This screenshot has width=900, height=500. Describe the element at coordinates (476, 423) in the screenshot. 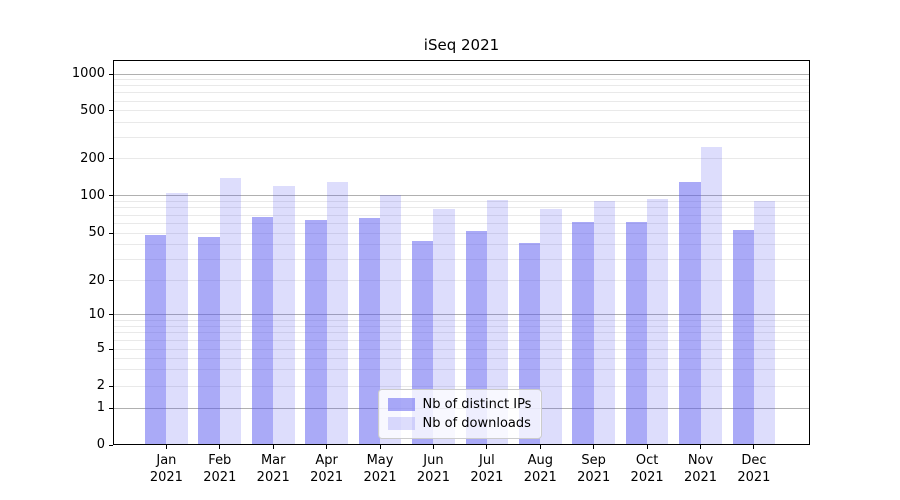

I see `legend-label-downloads: Nb of downloads` at that location.